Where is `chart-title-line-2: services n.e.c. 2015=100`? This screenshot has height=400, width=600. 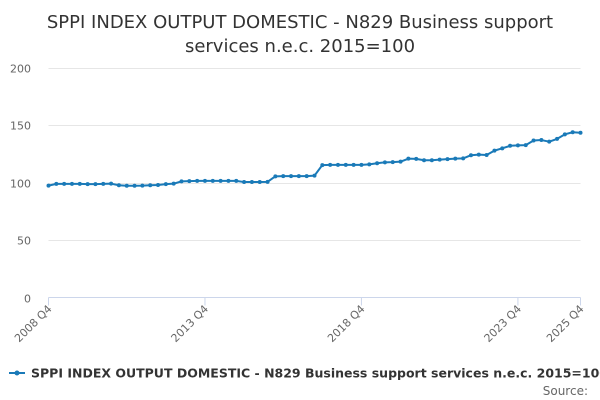
chart-title-line-2: services n.e.c. 2015=100 is located at coordinates (300, 46).